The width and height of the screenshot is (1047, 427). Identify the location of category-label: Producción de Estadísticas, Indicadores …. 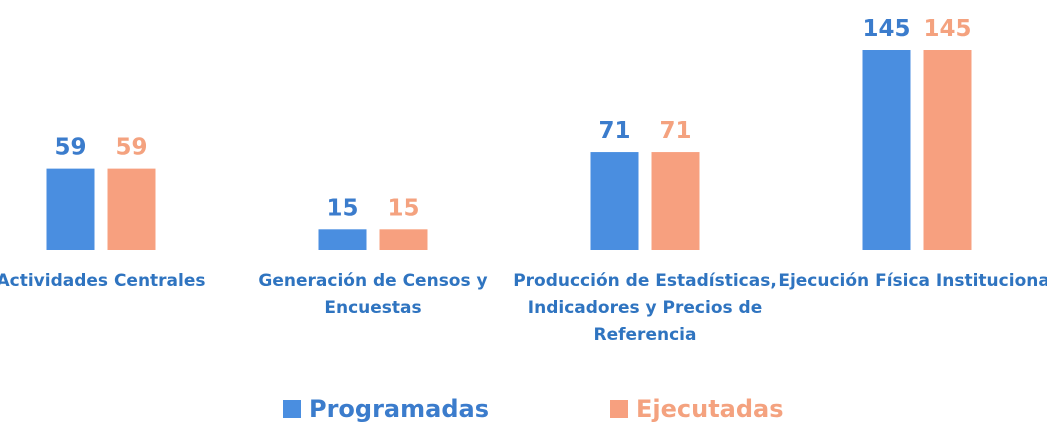
(645, 308).